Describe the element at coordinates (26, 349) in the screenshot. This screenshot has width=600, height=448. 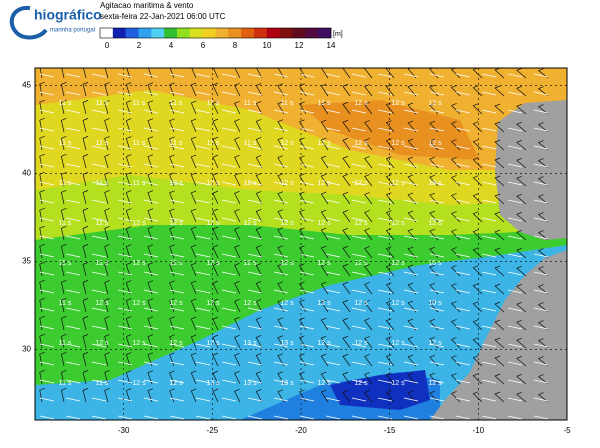
I see `lat-tick-label: 30` at that location.